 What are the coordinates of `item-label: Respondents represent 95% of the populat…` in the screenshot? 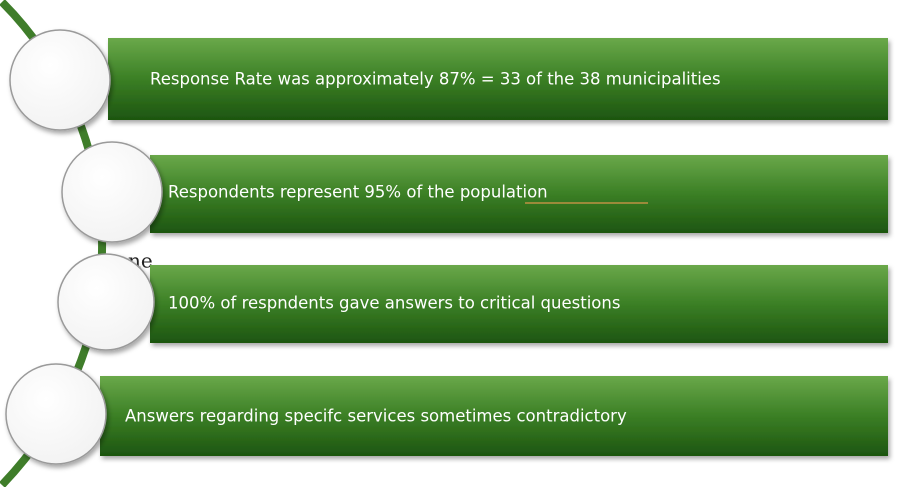 It's located at (358, 192).